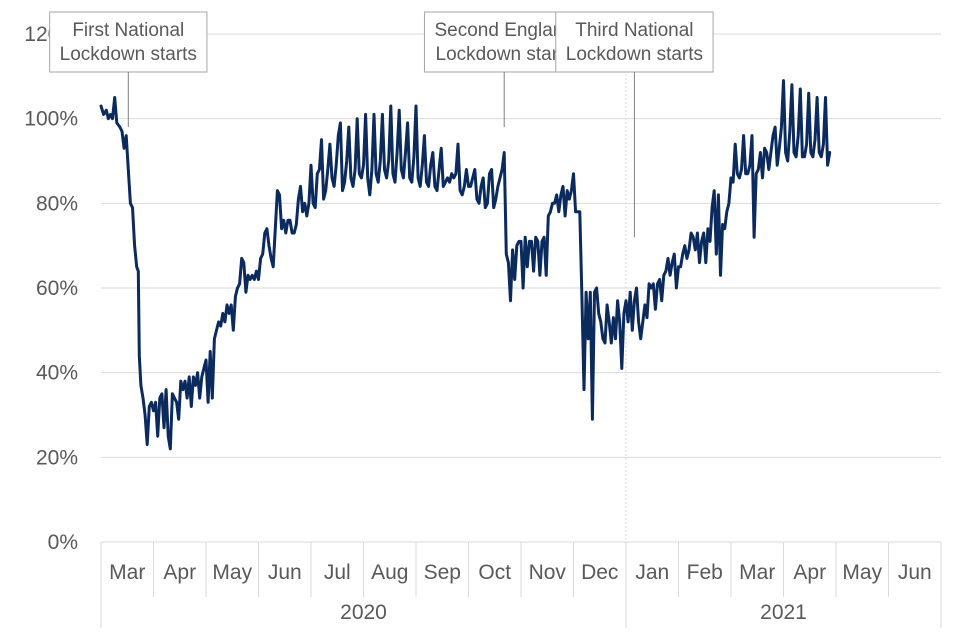 Image resolution: width=960 pixels, height=640 pixels. Describe the element at coordinates (57, 288) in the screenshot. I see `y-tick-label: 60%` at that location.